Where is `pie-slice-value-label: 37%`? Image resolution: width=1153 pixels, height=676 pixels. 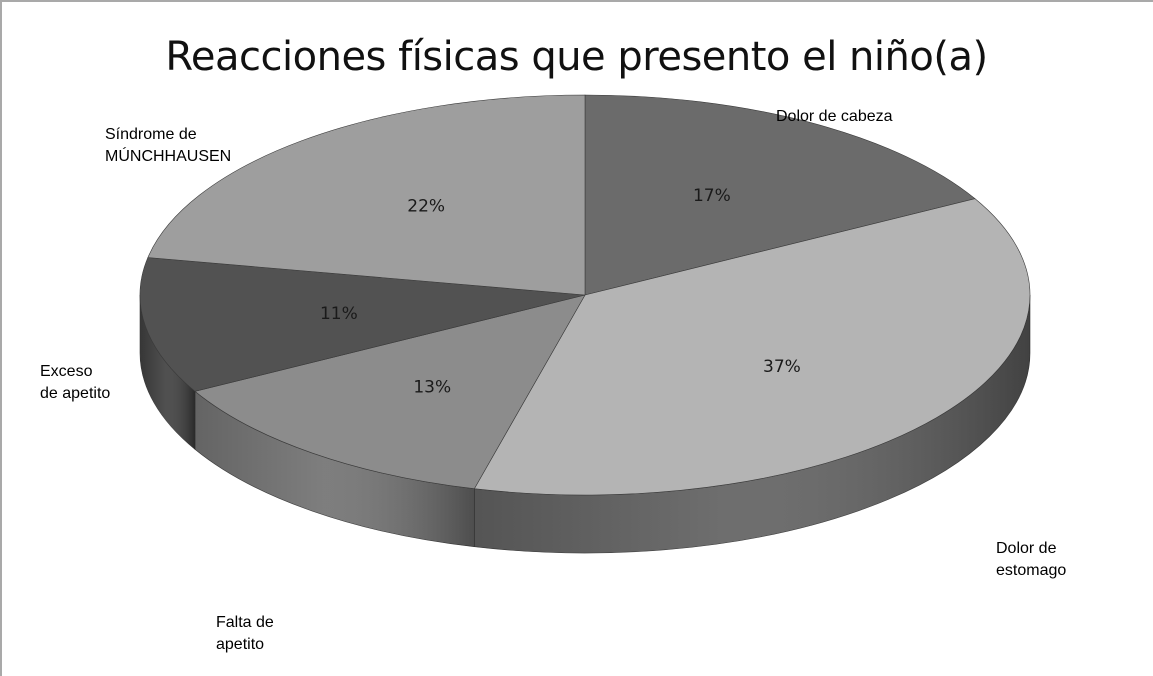
pie-slice-value-label: 37% is located at coordinates (782, 367).